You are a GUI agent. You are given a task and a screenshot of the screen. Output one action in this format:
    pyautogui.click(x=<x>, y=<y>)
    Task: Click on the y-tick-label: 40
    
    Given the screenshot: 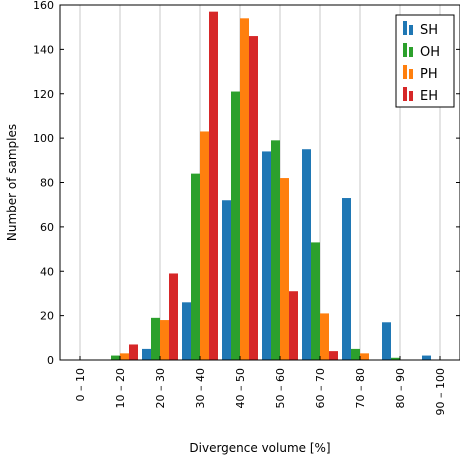 What is the action you would take?
    pyautogui.click(x=47, y=271)
    